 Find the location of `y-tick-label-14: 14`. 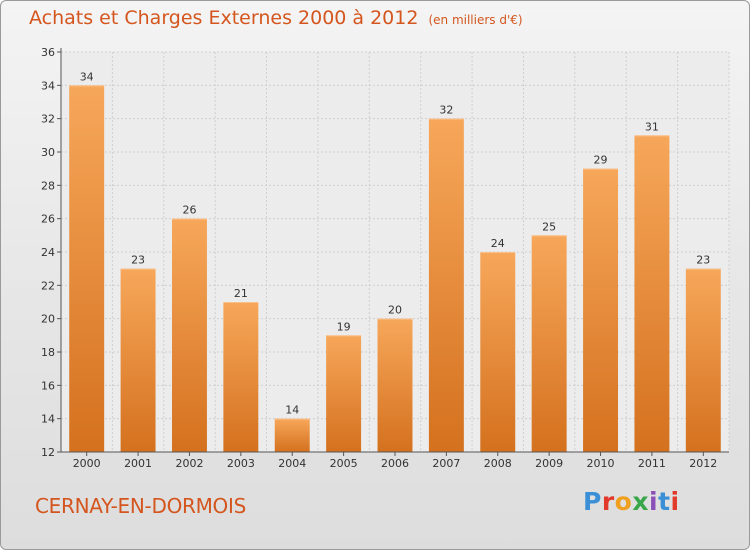

y-tick-label-14: 14 is located at coordinates (48, 419).